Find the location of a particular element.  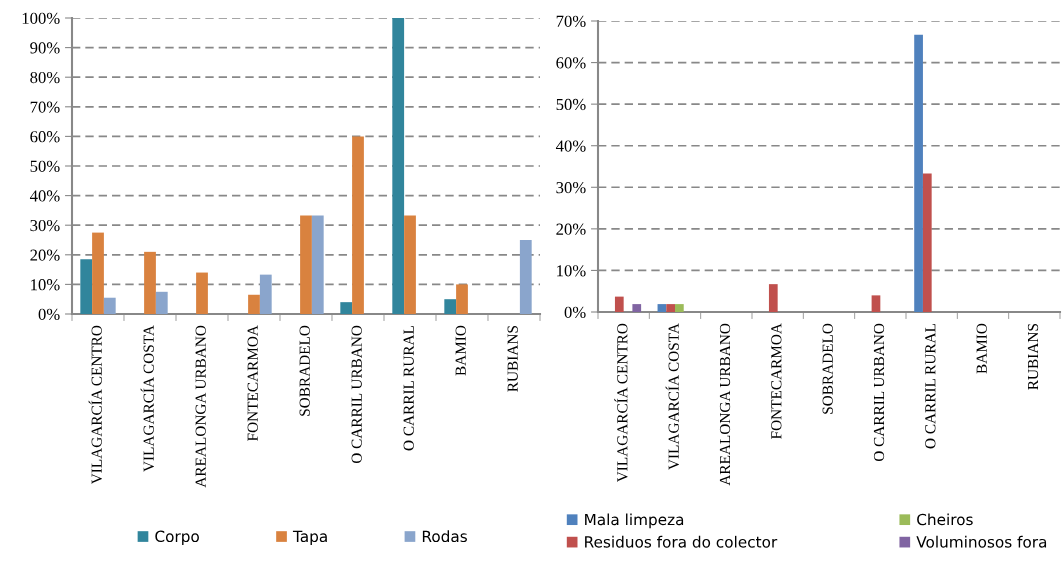

legend-label: Cheiros is located at coordinates (945, 519).